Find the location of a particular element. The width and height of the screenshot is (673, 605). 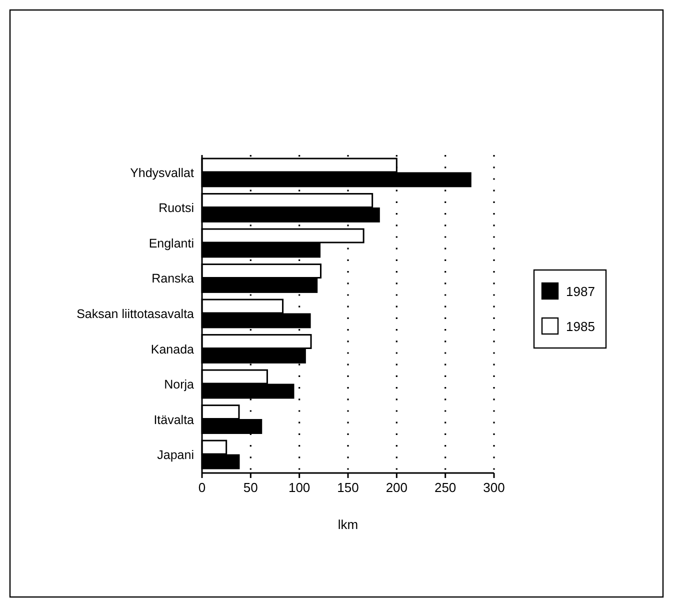

y-tick-label: Norja is located at coordinates (179, 385).